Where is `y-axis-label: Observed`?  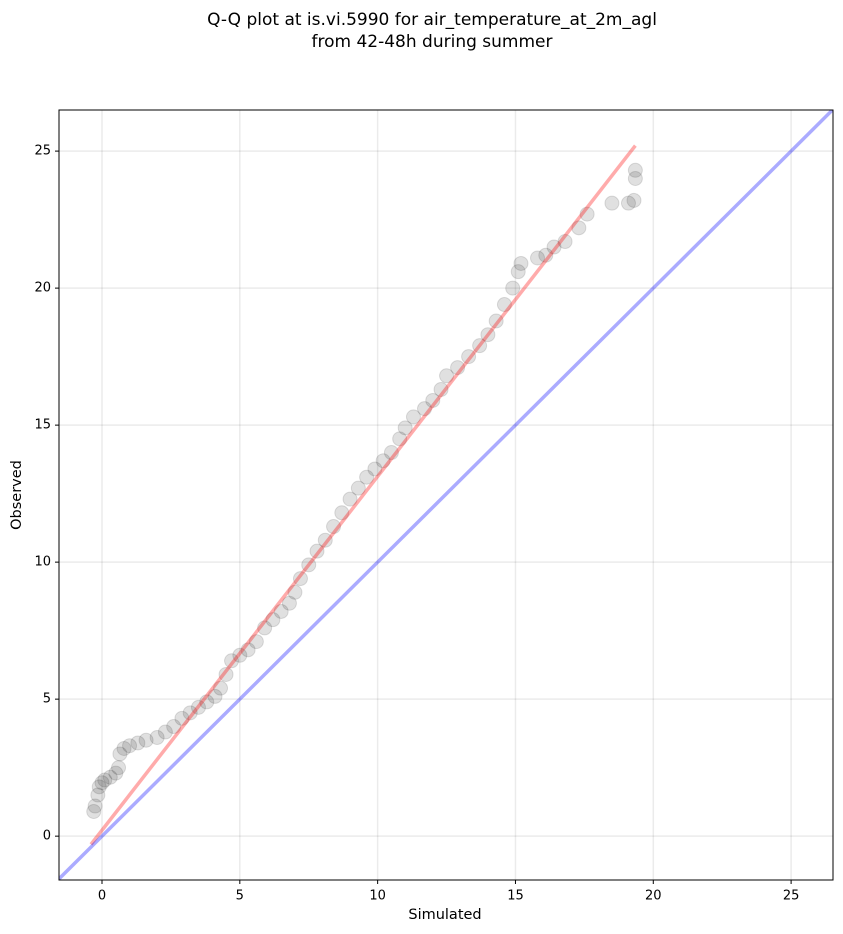
y-axis-label: Observed is located at coordinates (17, 495).